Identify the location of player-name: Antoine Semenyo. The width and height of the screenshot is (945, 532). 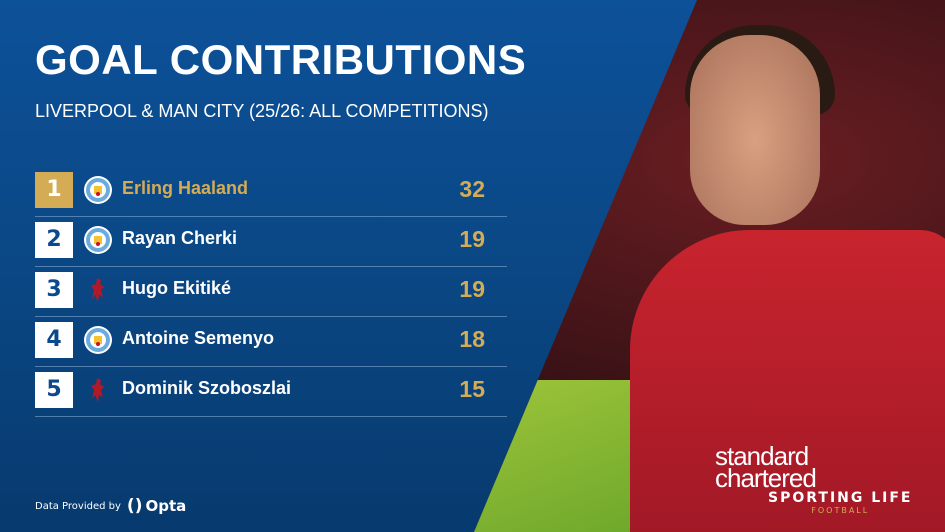
(198, 338).